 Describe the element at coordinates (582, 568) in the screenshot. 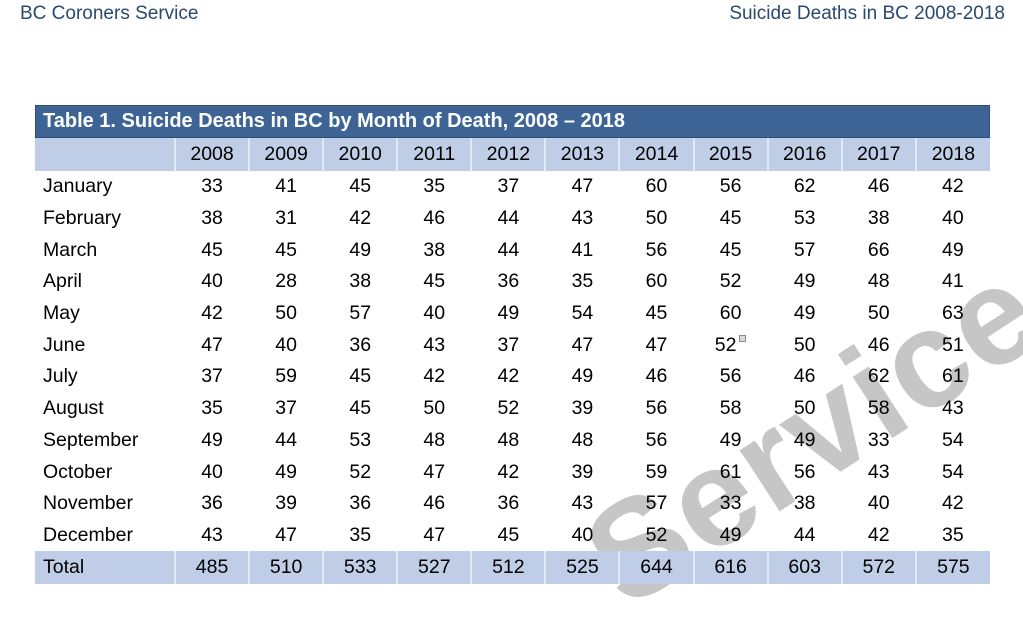

I see `total-value-cell: 525` at that location.